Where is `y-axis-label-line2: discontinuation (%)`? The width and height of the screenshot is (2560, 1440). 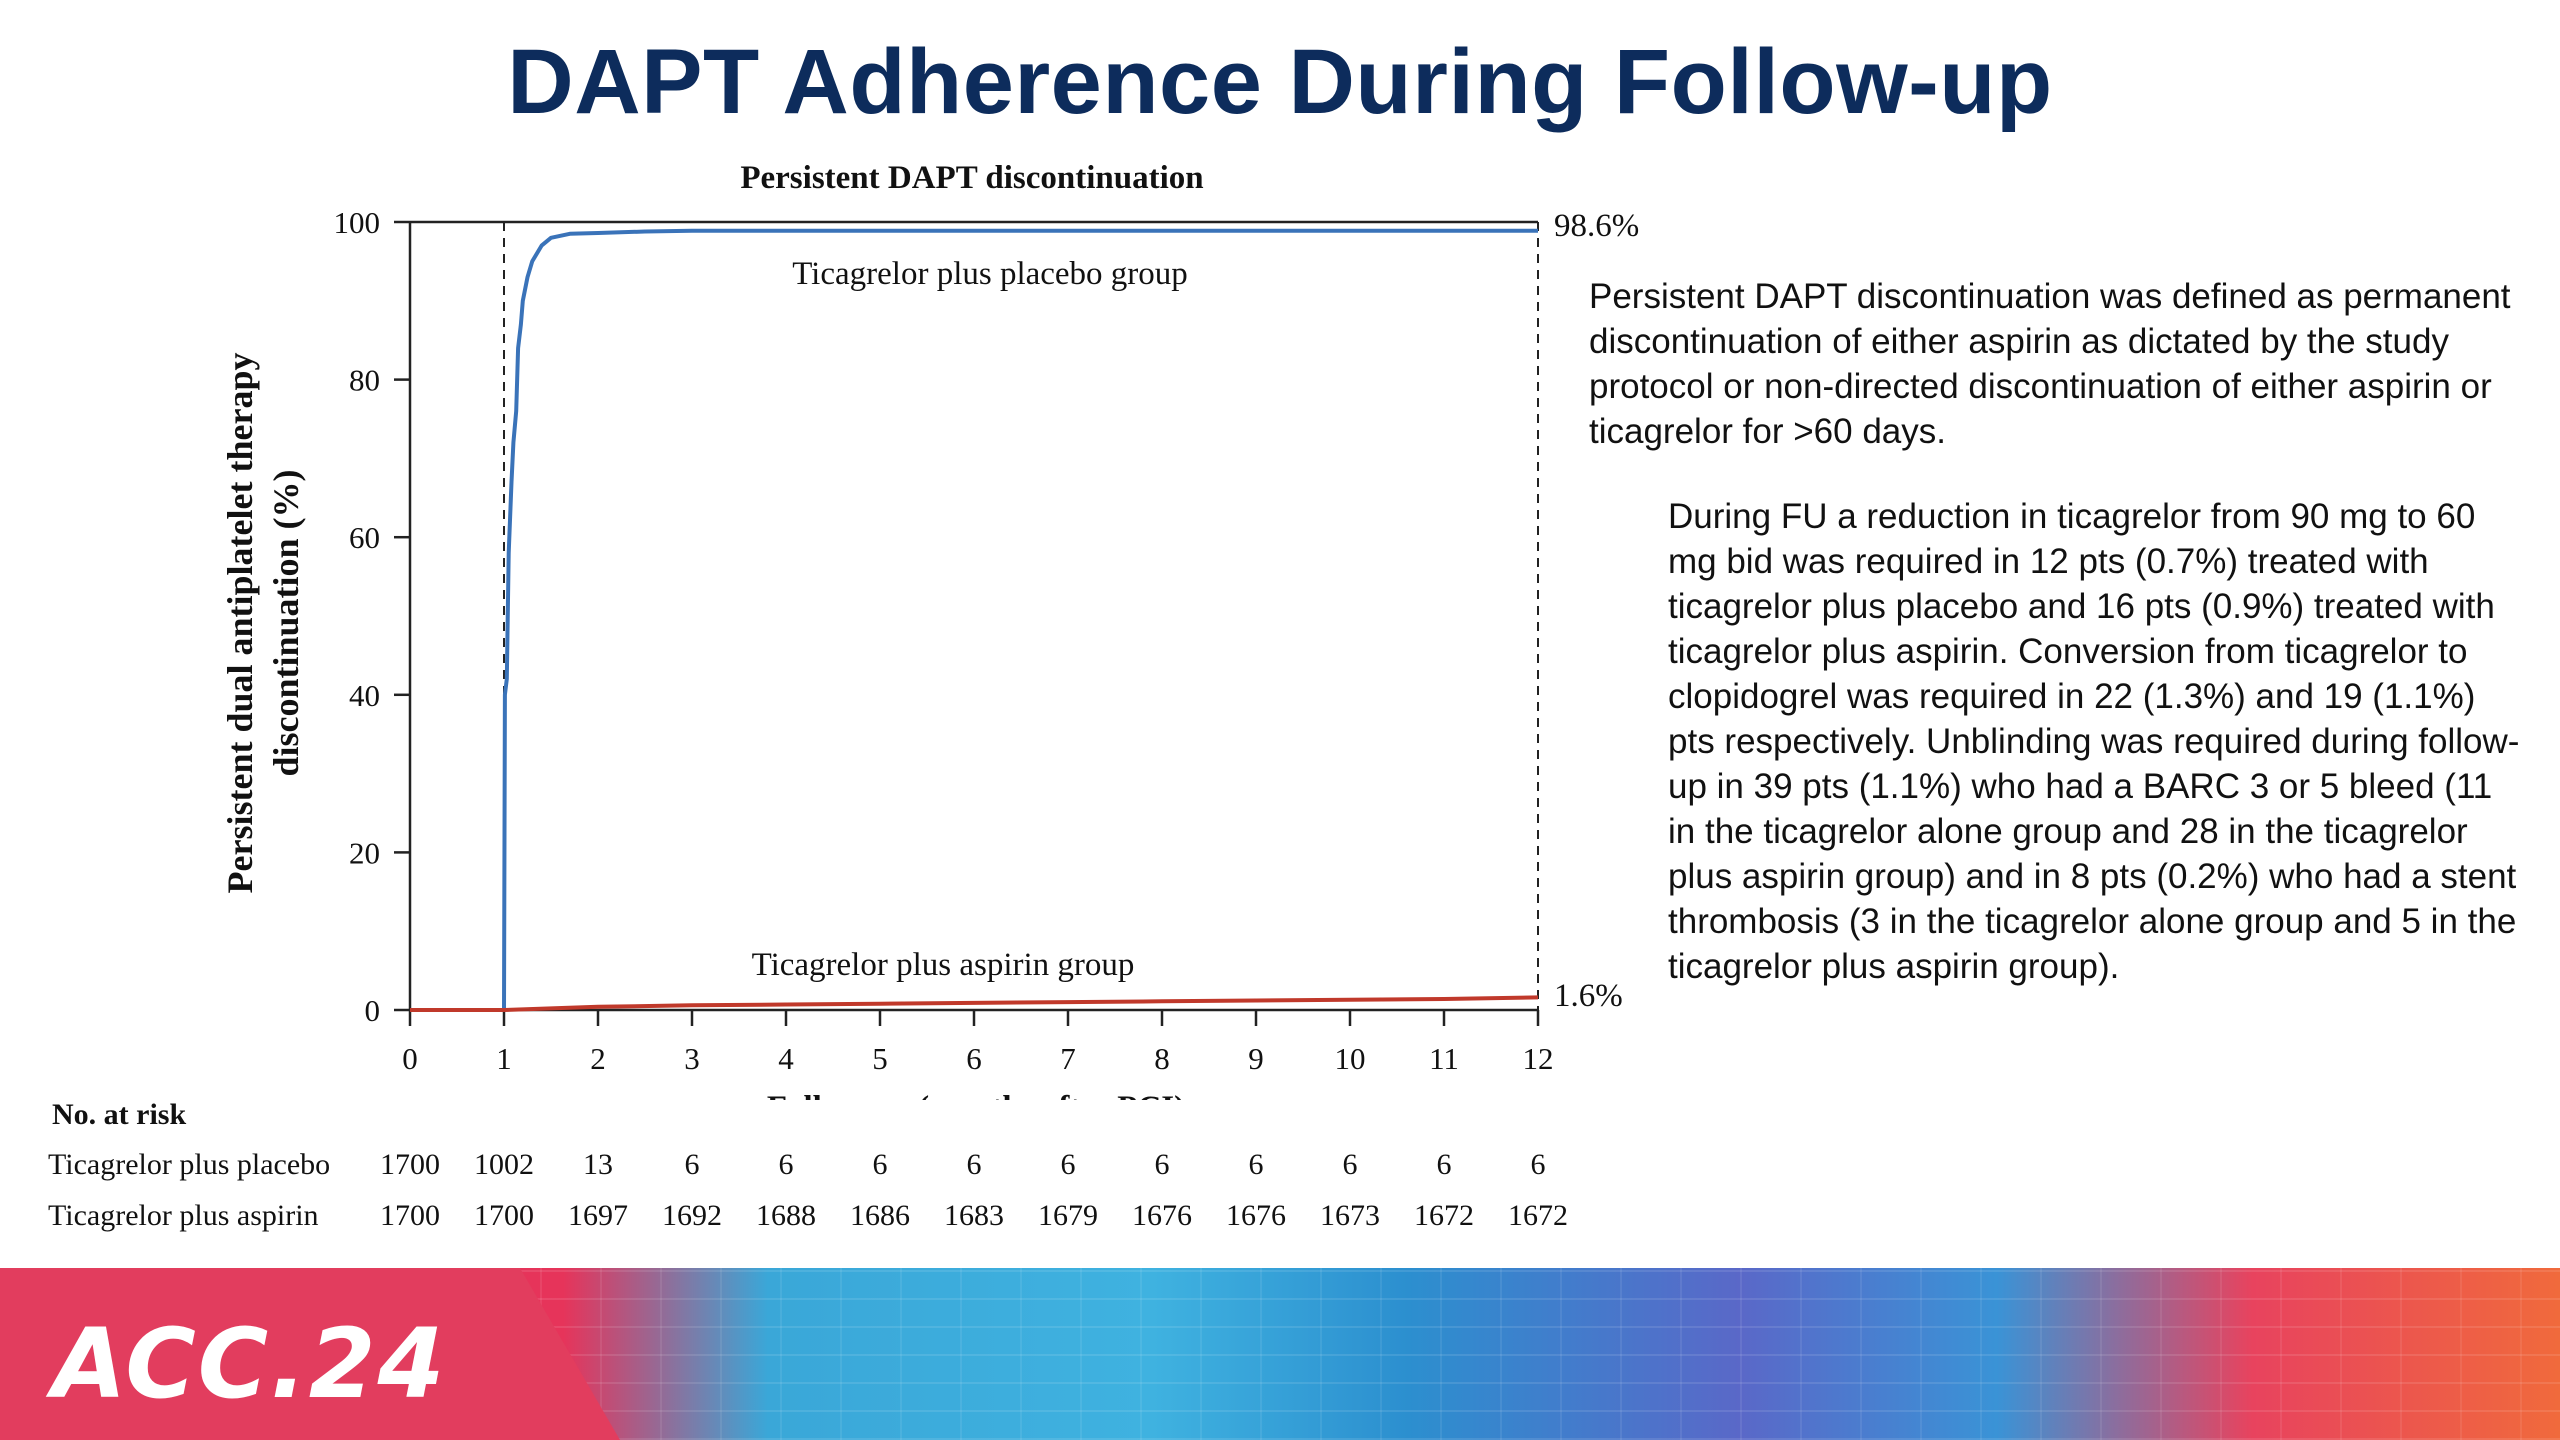
y-axis-label-line2: discontinuation (%) is located at coordinates (286, 622).